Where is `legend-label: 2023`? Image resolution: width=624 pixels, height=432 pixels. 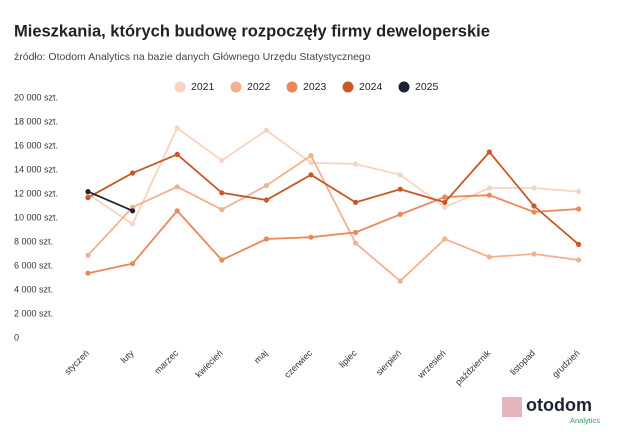
legend-label: 2023 is located at coordinates (315, 87).